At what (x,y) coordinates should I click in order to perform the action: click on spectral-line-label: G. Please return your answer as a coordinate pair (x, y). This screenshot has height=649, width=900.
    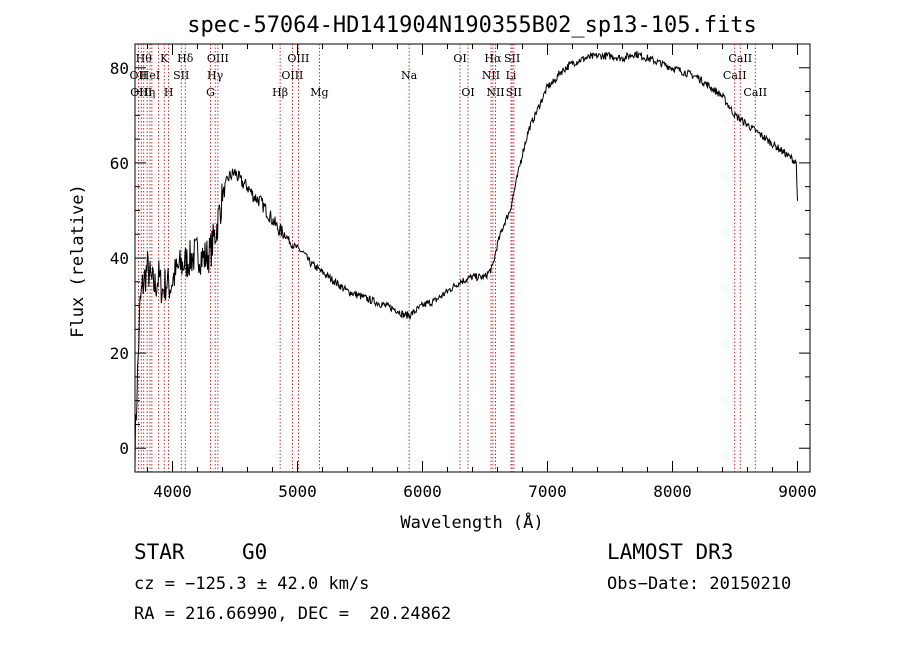
    Looking at the image, I should click on (210, 92).